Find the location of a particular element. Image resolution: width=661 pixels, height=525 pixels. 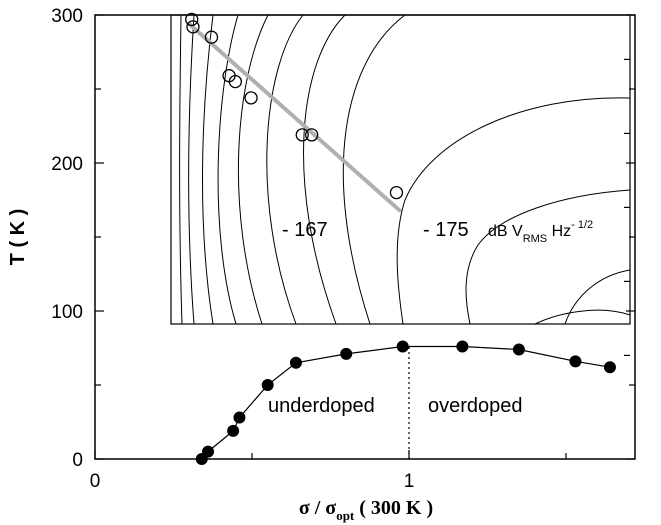

y-tick-label: 0 is located at coordinates (77, 460).